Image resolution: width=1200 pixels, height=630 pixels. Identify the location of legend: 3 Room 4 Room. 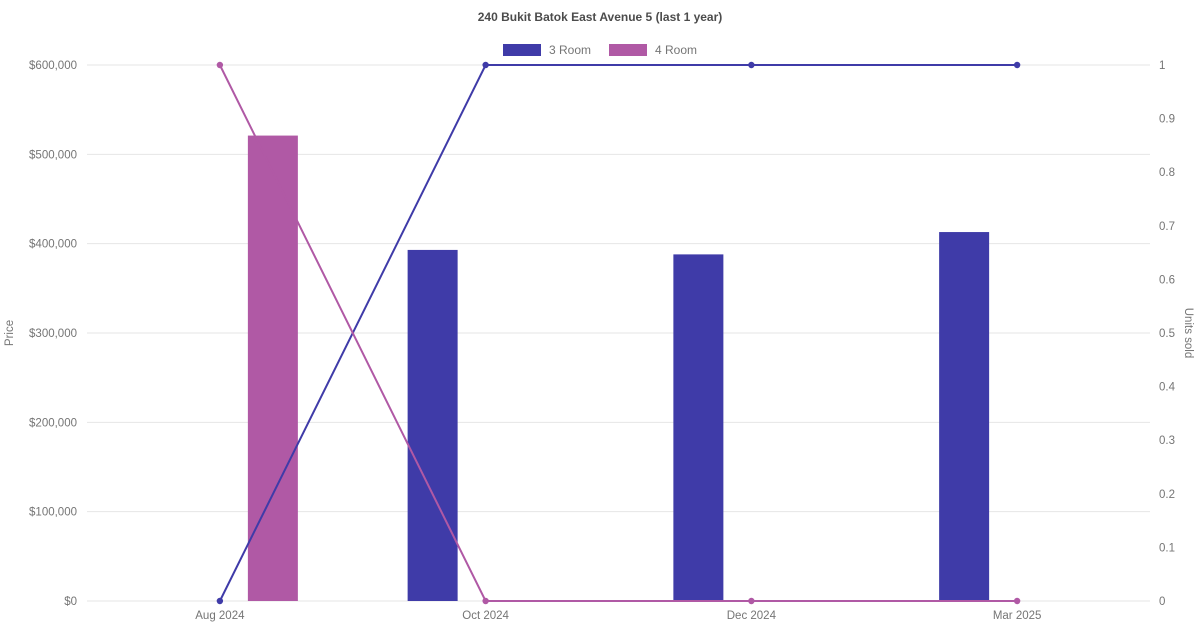
(600, 50).